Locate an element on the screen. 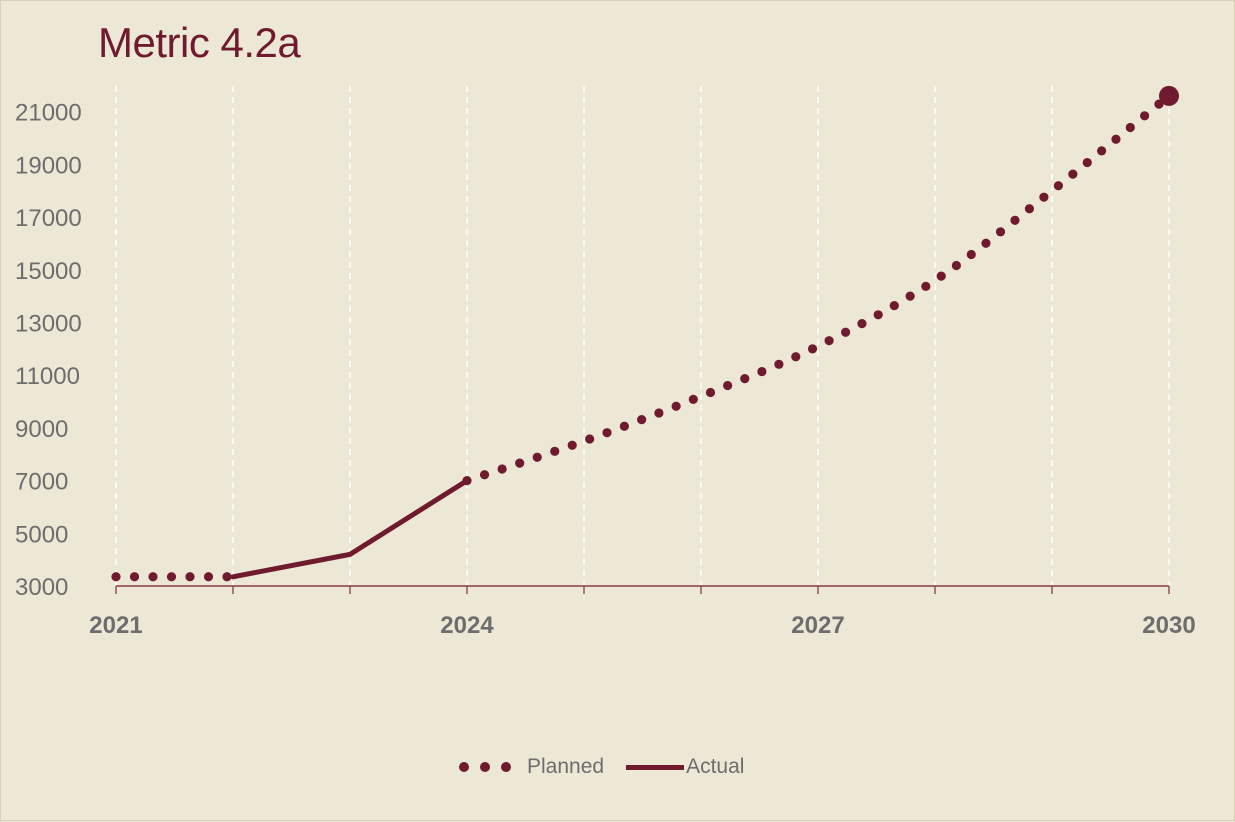  planned-end-marker is located at coordinates (1169, 95).